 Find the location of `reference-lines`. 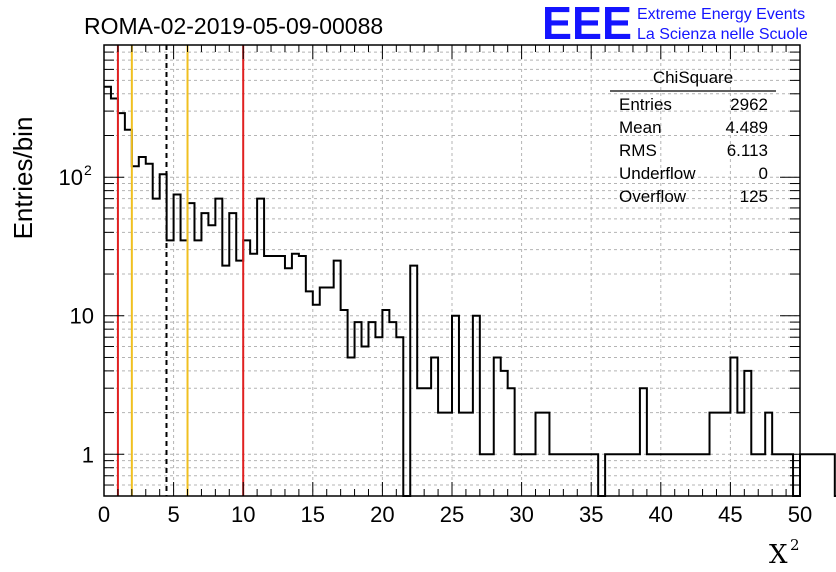

reference-lines is located at coordinates (180, 270).